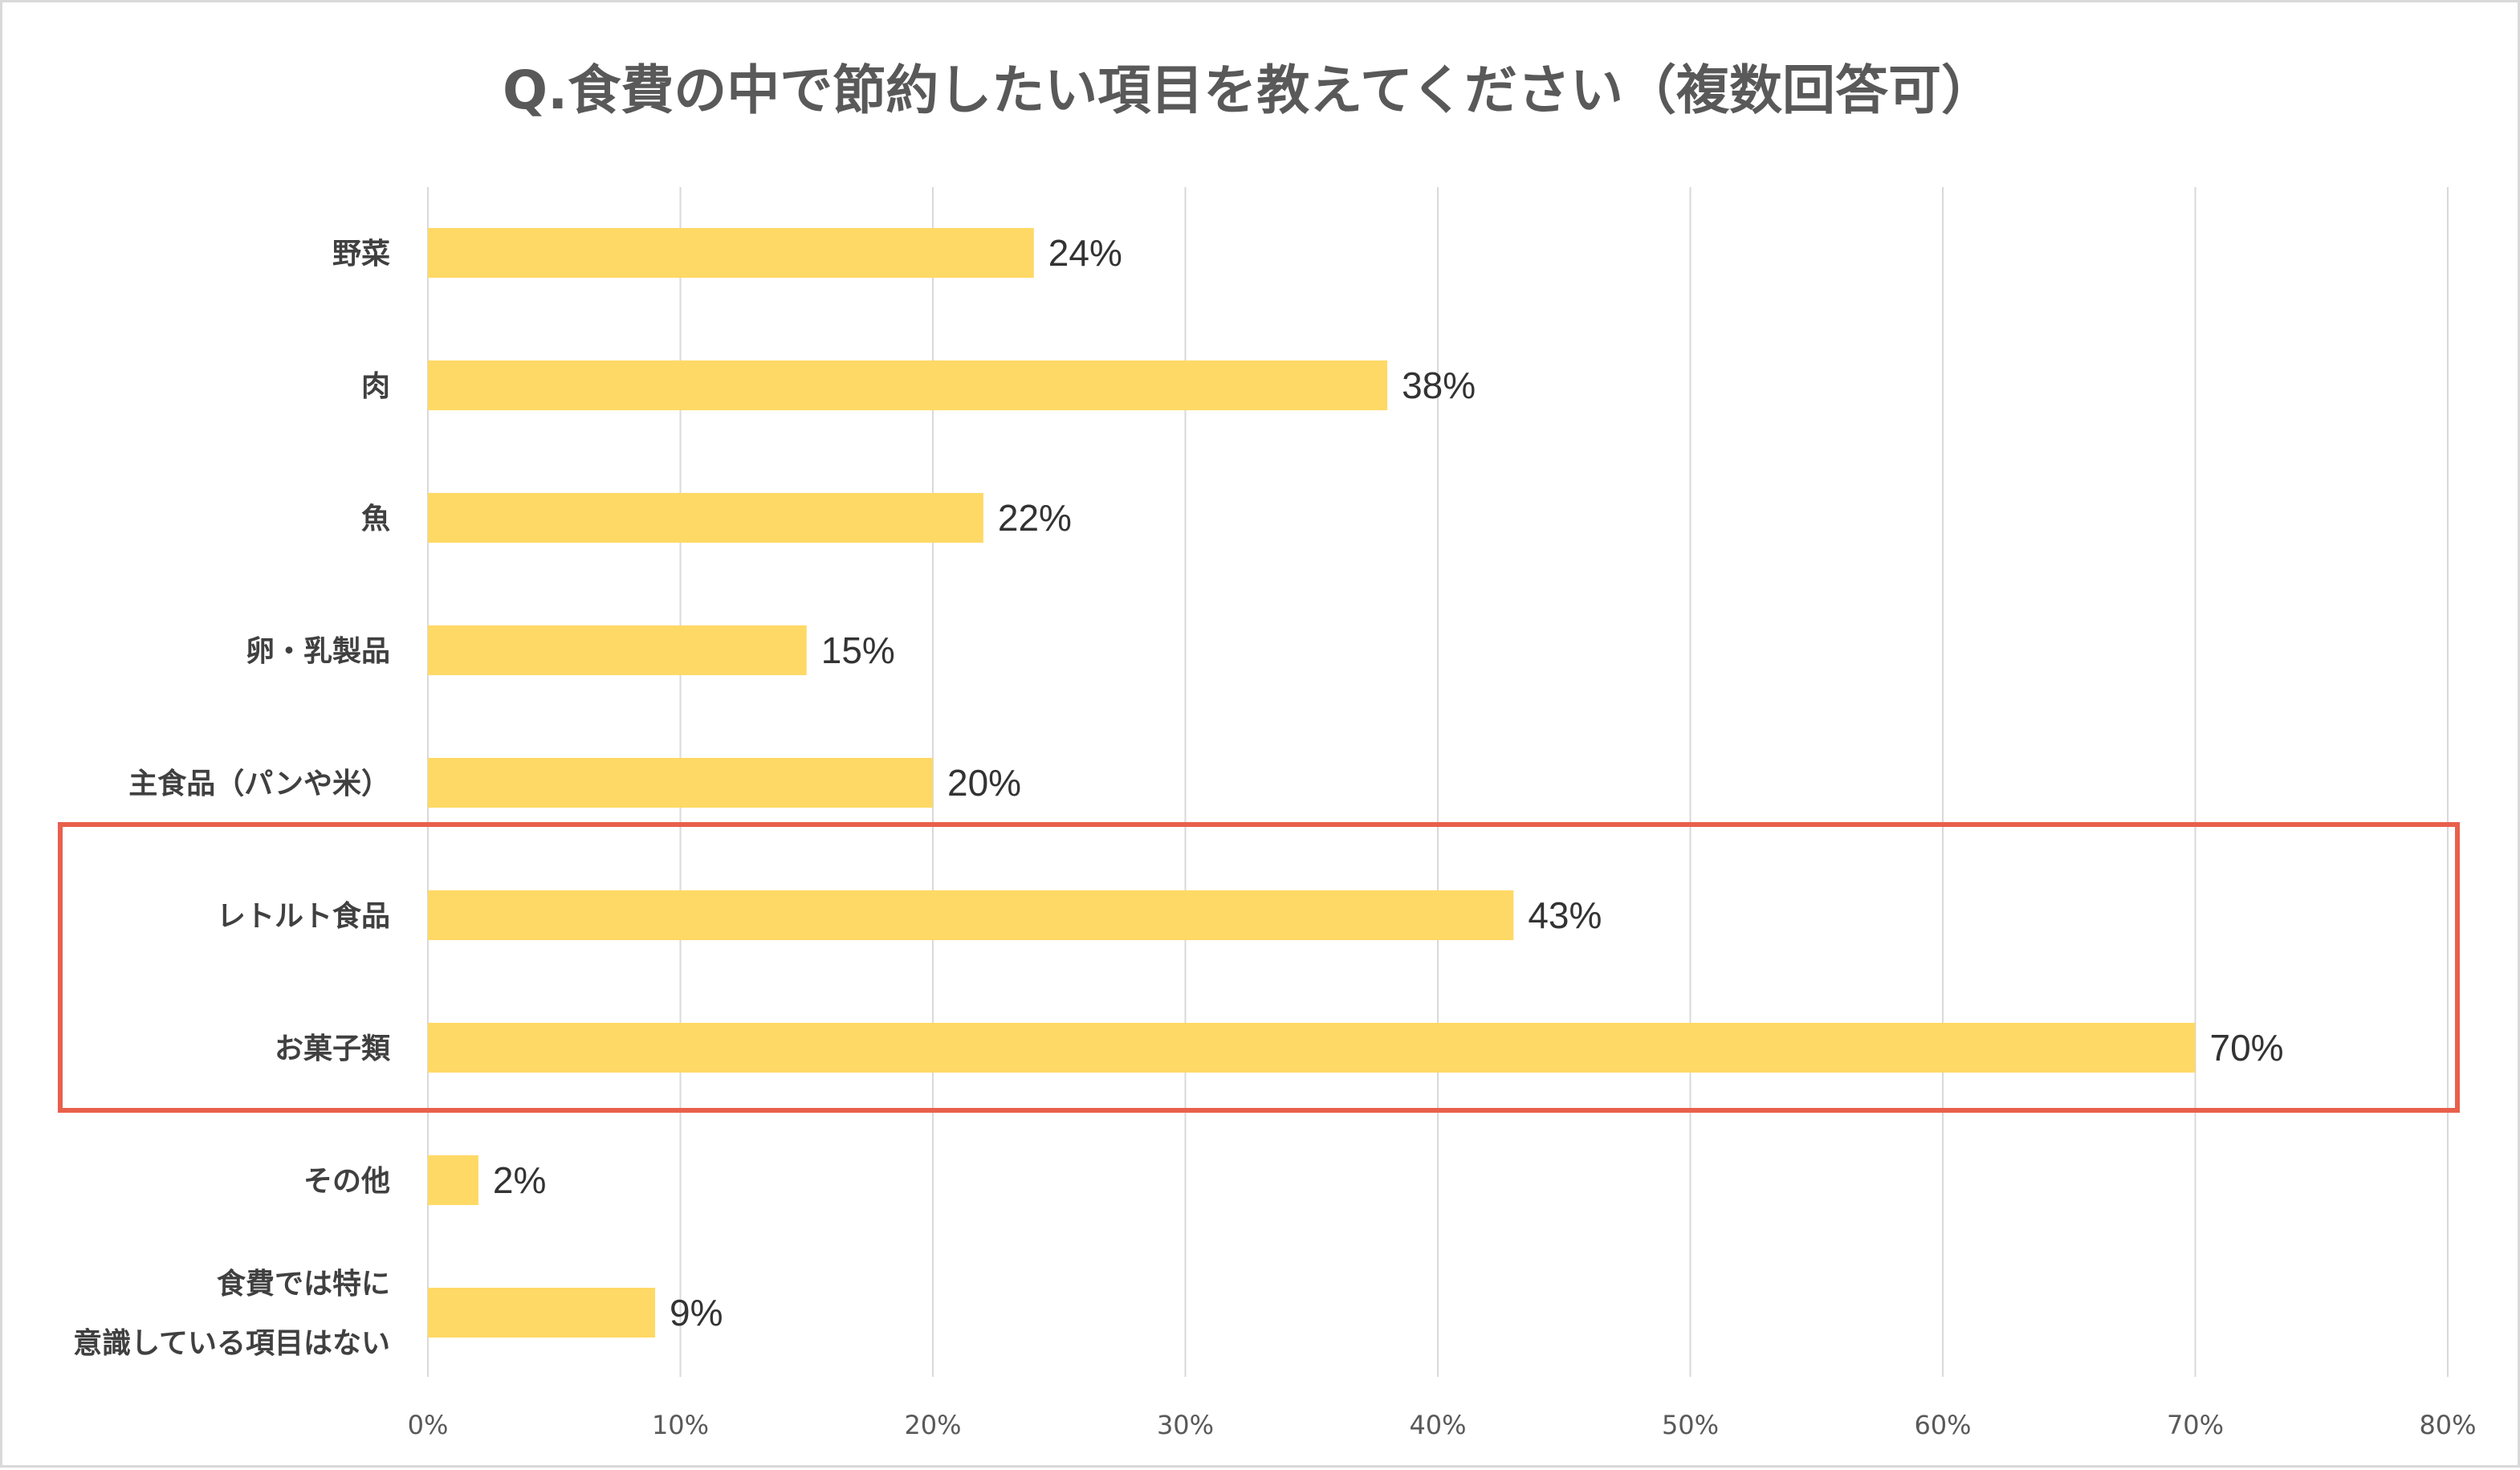 The image size is (2520, 1470). I want to click on data-label: 15%, so click(858, 650).